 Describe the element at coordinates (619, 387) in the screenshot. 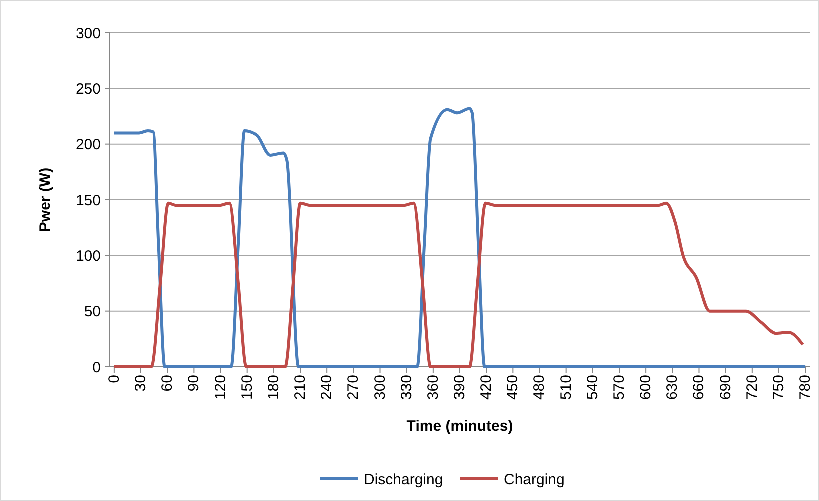

I see `x-tick-label: 570` at that location.